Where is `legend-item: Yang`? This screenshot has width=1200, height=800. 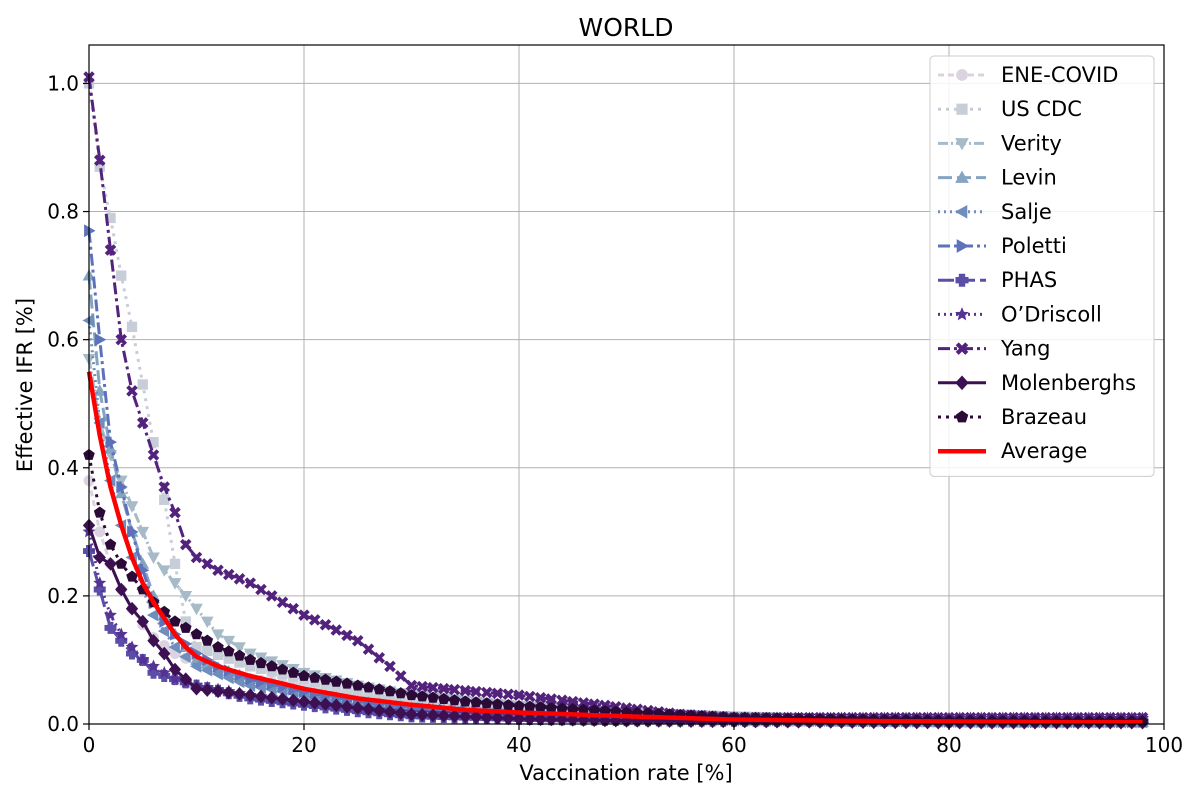
legend-item: Yang is located at coordinates (994, 349).